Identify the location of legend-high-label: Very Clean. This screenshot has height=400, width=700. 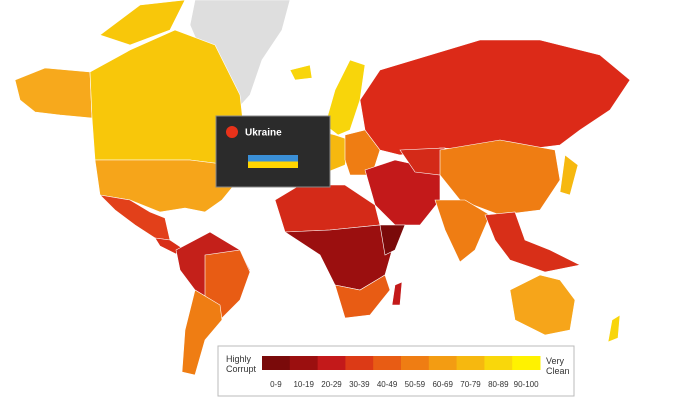
(558, 366).